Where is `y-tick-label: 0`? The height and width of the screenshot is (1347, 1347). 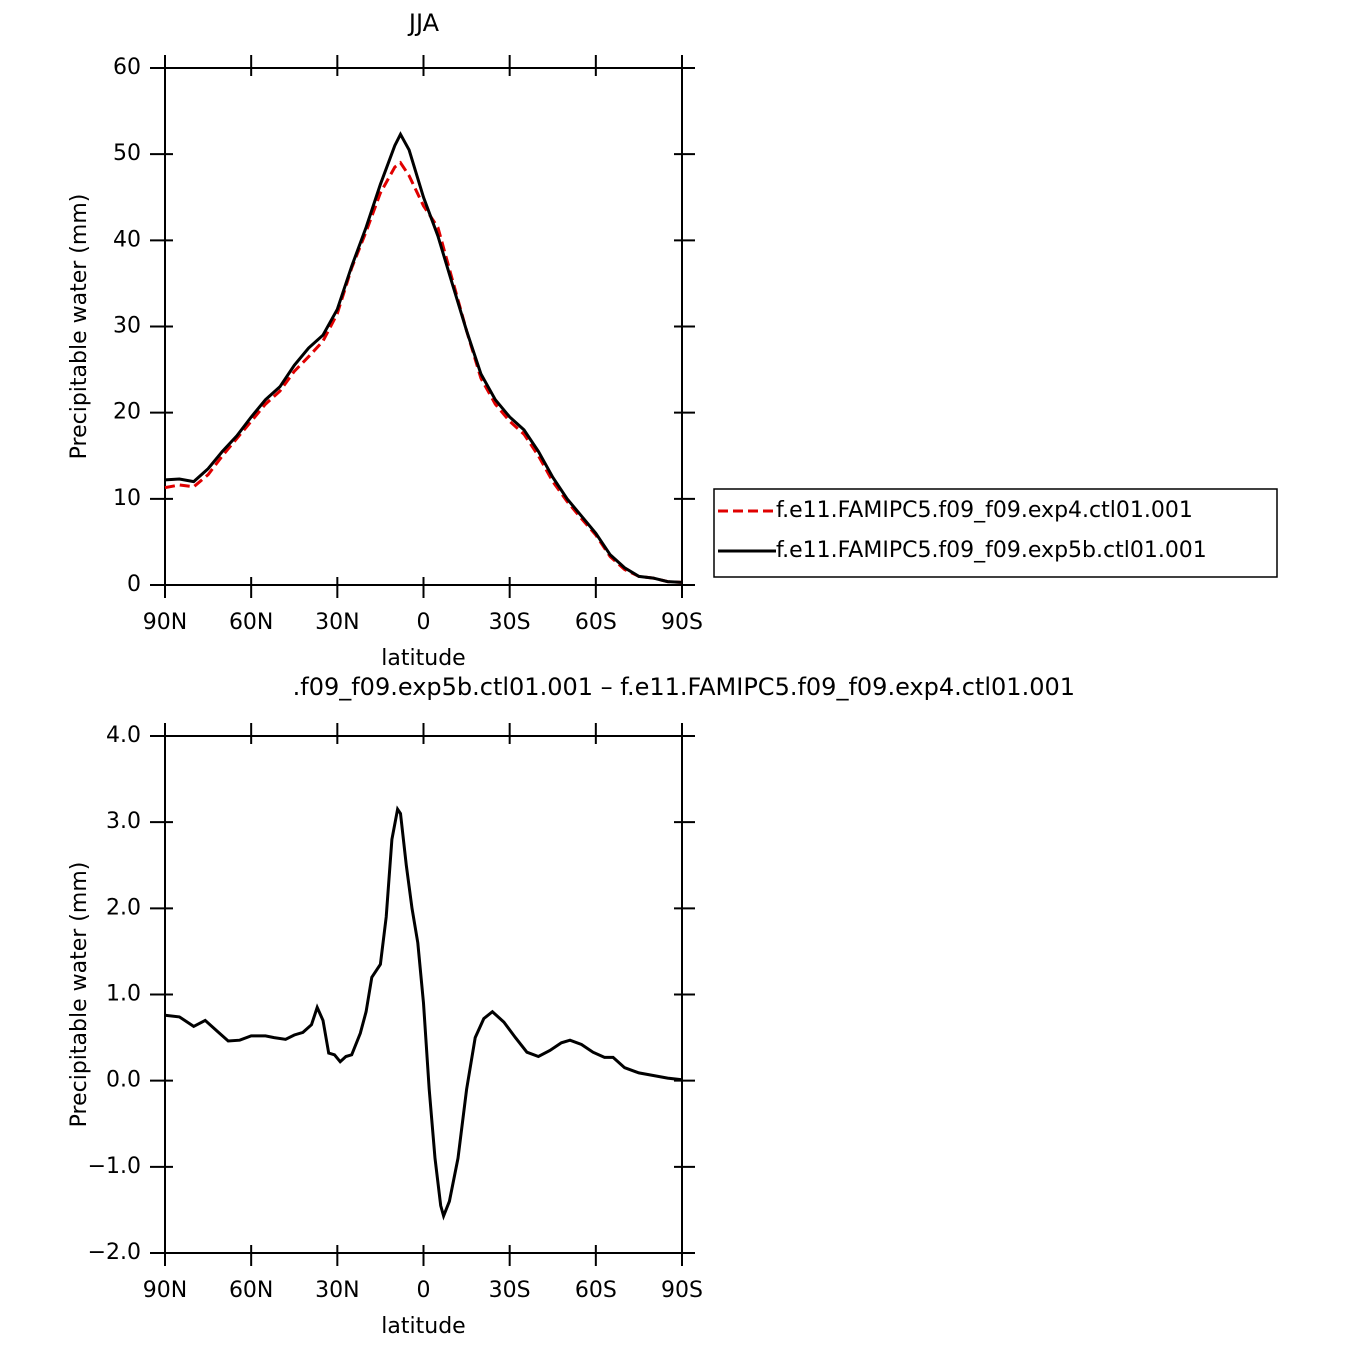 y-tick-label: 0 is located at coordinates (134, 584).